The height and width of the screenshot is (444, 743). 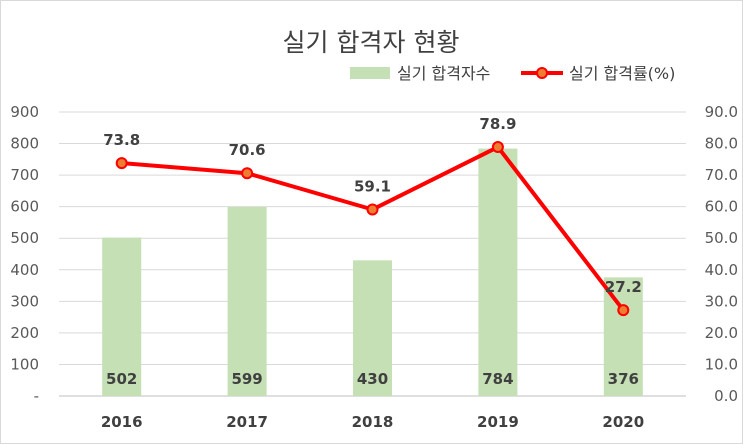 I want to click on y-left-tick-label: 600, so click(x=24, y=207).